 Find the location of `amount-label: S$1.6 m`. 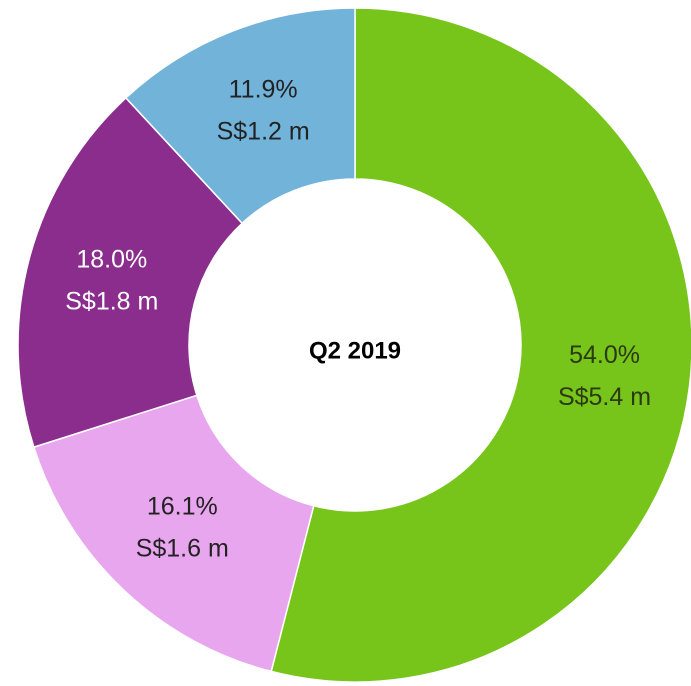

amount-label: S$1.6 m is located at coordinates (182, 548).